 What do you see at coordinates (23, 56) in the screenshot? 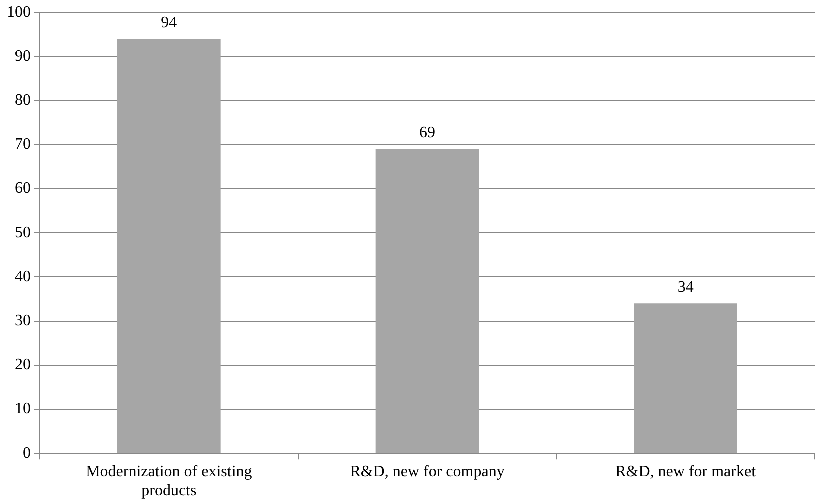
I see `y-tick-label: 90` at bounding box center [23, 56].